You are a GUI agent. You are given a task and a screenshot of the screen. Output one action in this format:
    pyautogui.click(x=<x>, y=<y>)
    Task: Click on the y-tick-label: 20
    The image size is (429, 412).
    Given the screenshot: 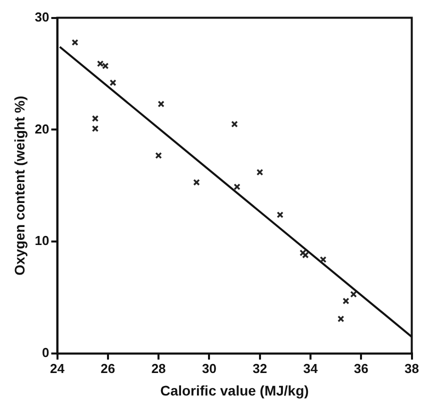 What is the action you would take?
    pyautogui.click(x=42, y=128)
    